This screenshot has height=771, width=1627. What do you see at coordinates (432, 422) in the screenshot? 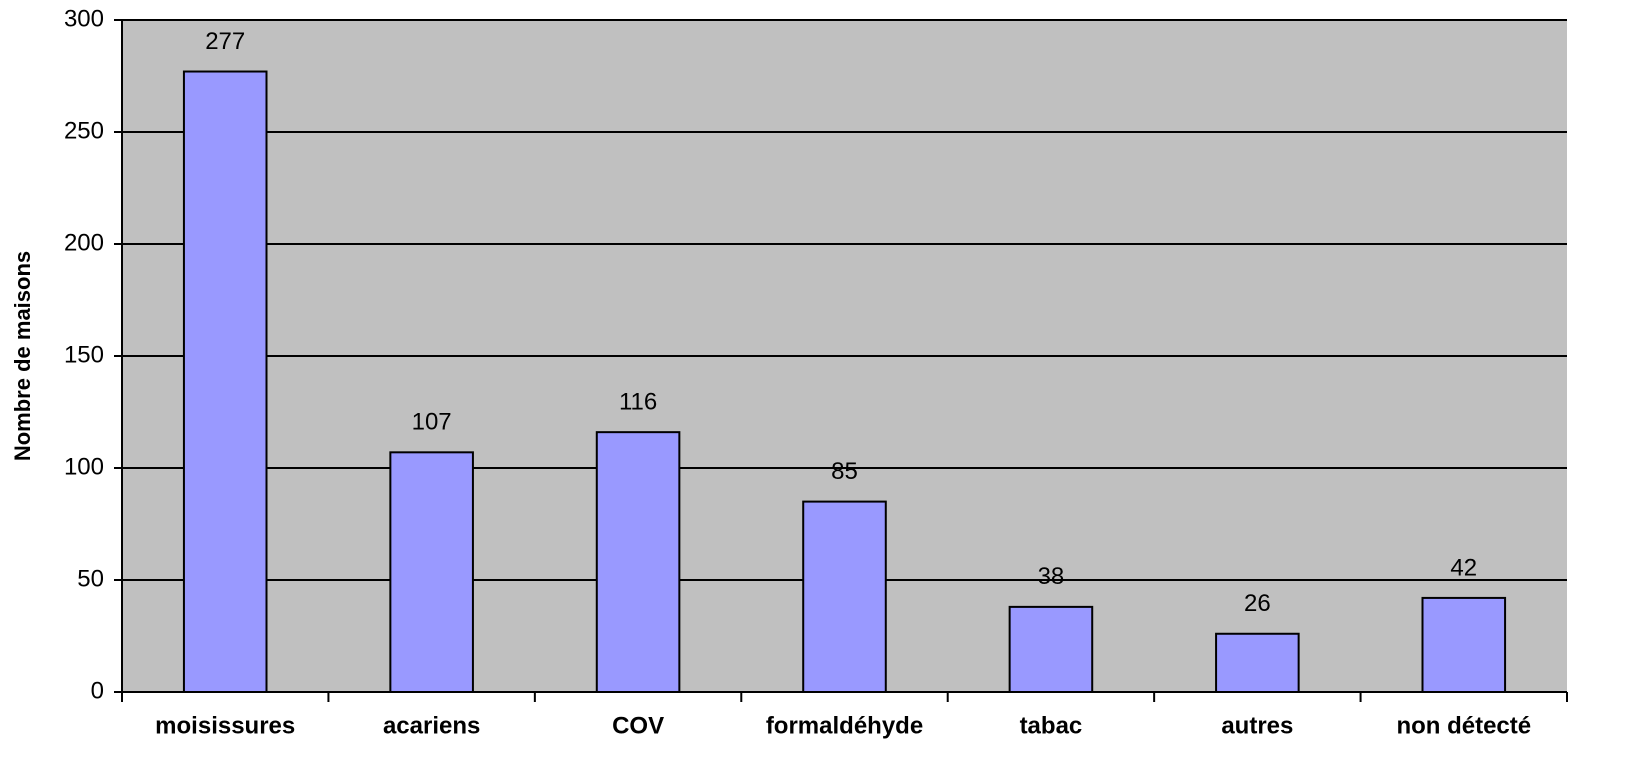
I see `data-label: 107` at bounding box center [432, 422].